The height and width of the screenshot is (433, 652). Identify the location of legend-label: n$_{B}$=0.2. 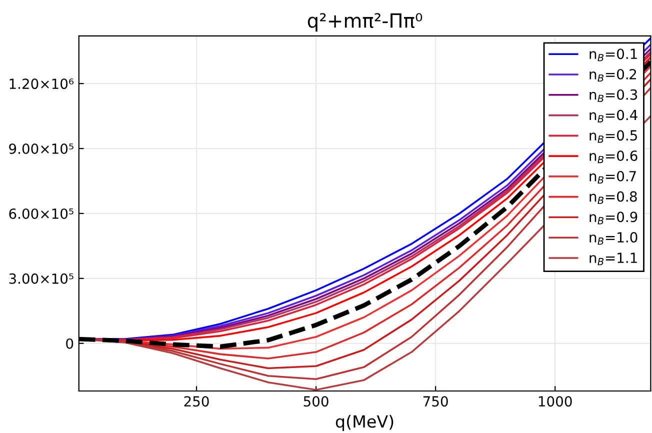
(613, 75).